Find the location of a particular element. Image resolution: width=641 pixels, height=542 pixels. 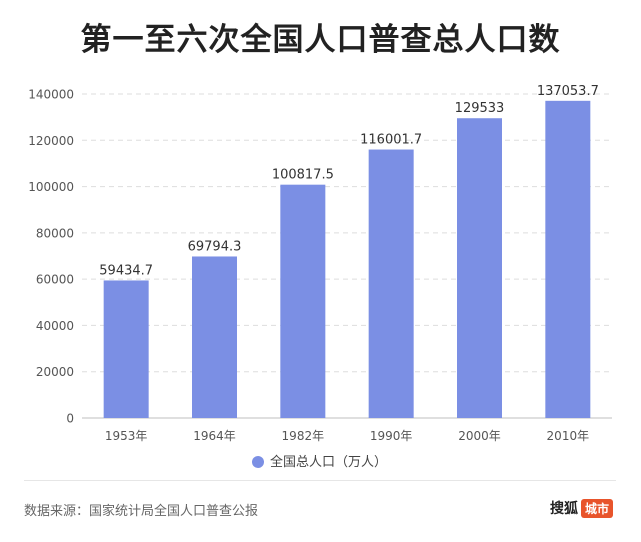

y-tick-label: 120000 is located at coordinates (51, 141).